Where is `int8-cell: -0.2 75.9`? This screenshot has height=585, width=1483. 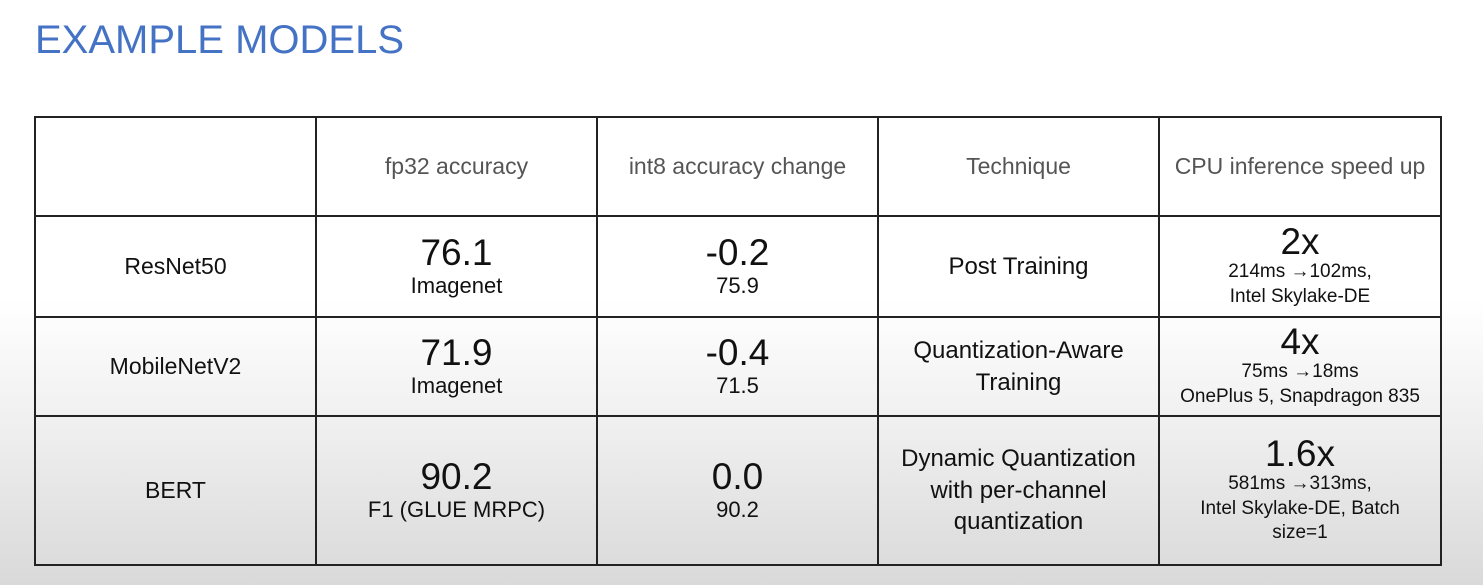
int8-cell: -0.2 75.9 is located at coordinates (737, 266).